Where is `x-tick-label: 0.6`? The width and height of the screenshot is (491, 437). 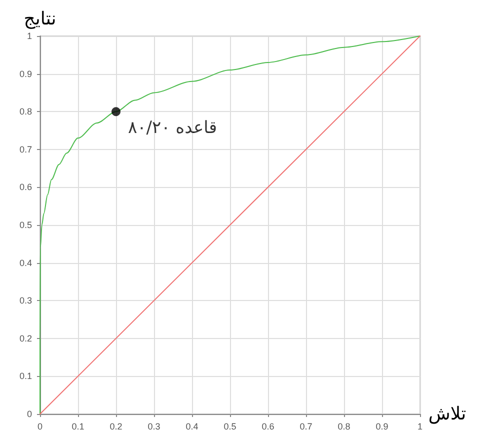
x-tick-label: 0.6 is located at coordinates (268, 427).